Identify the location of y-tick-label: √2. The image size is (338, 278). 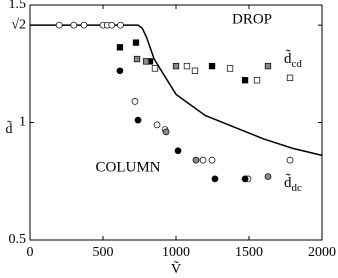
(18, 24).